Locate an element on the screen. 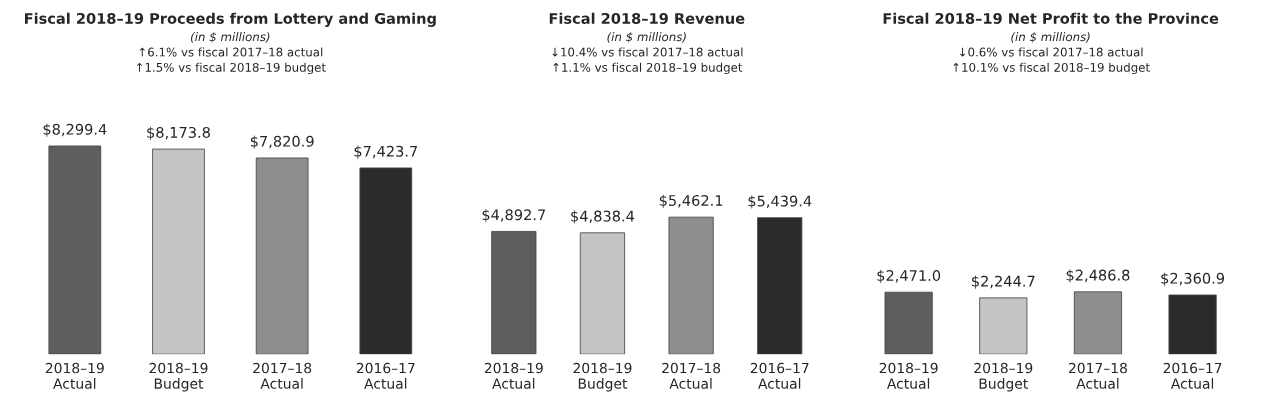 The width and height of the screenshot is (1262, 409). data-label: $5,439.4 is located at coordinates (780, 202).